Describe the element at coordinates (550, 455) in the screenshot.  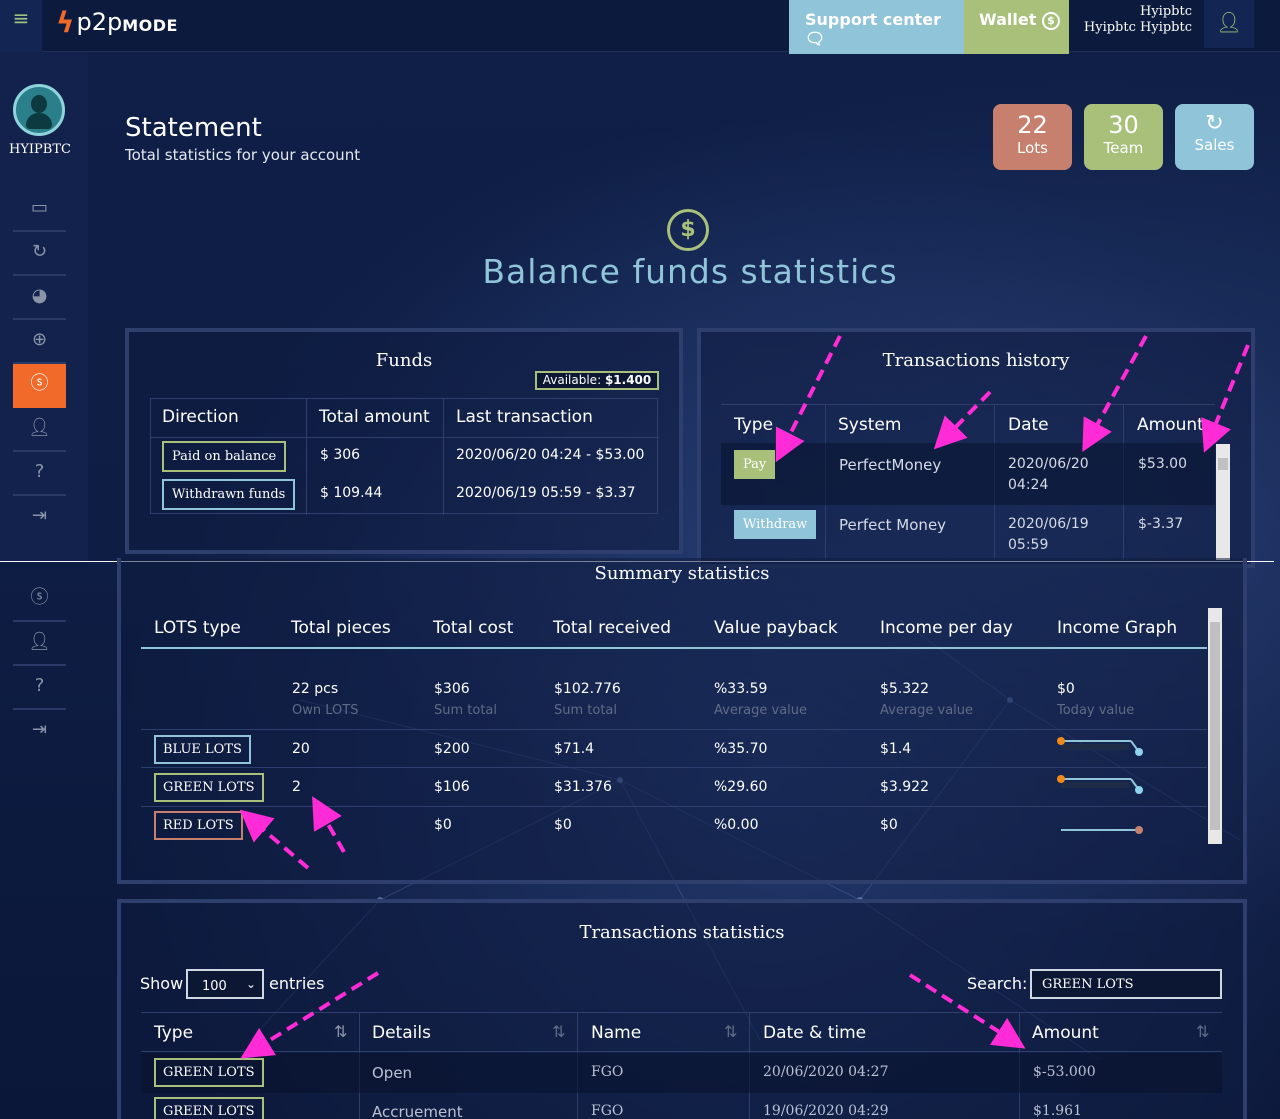
I see `funds-last-transaction: 2020/06/20 04:24 - $53.00` at that location.